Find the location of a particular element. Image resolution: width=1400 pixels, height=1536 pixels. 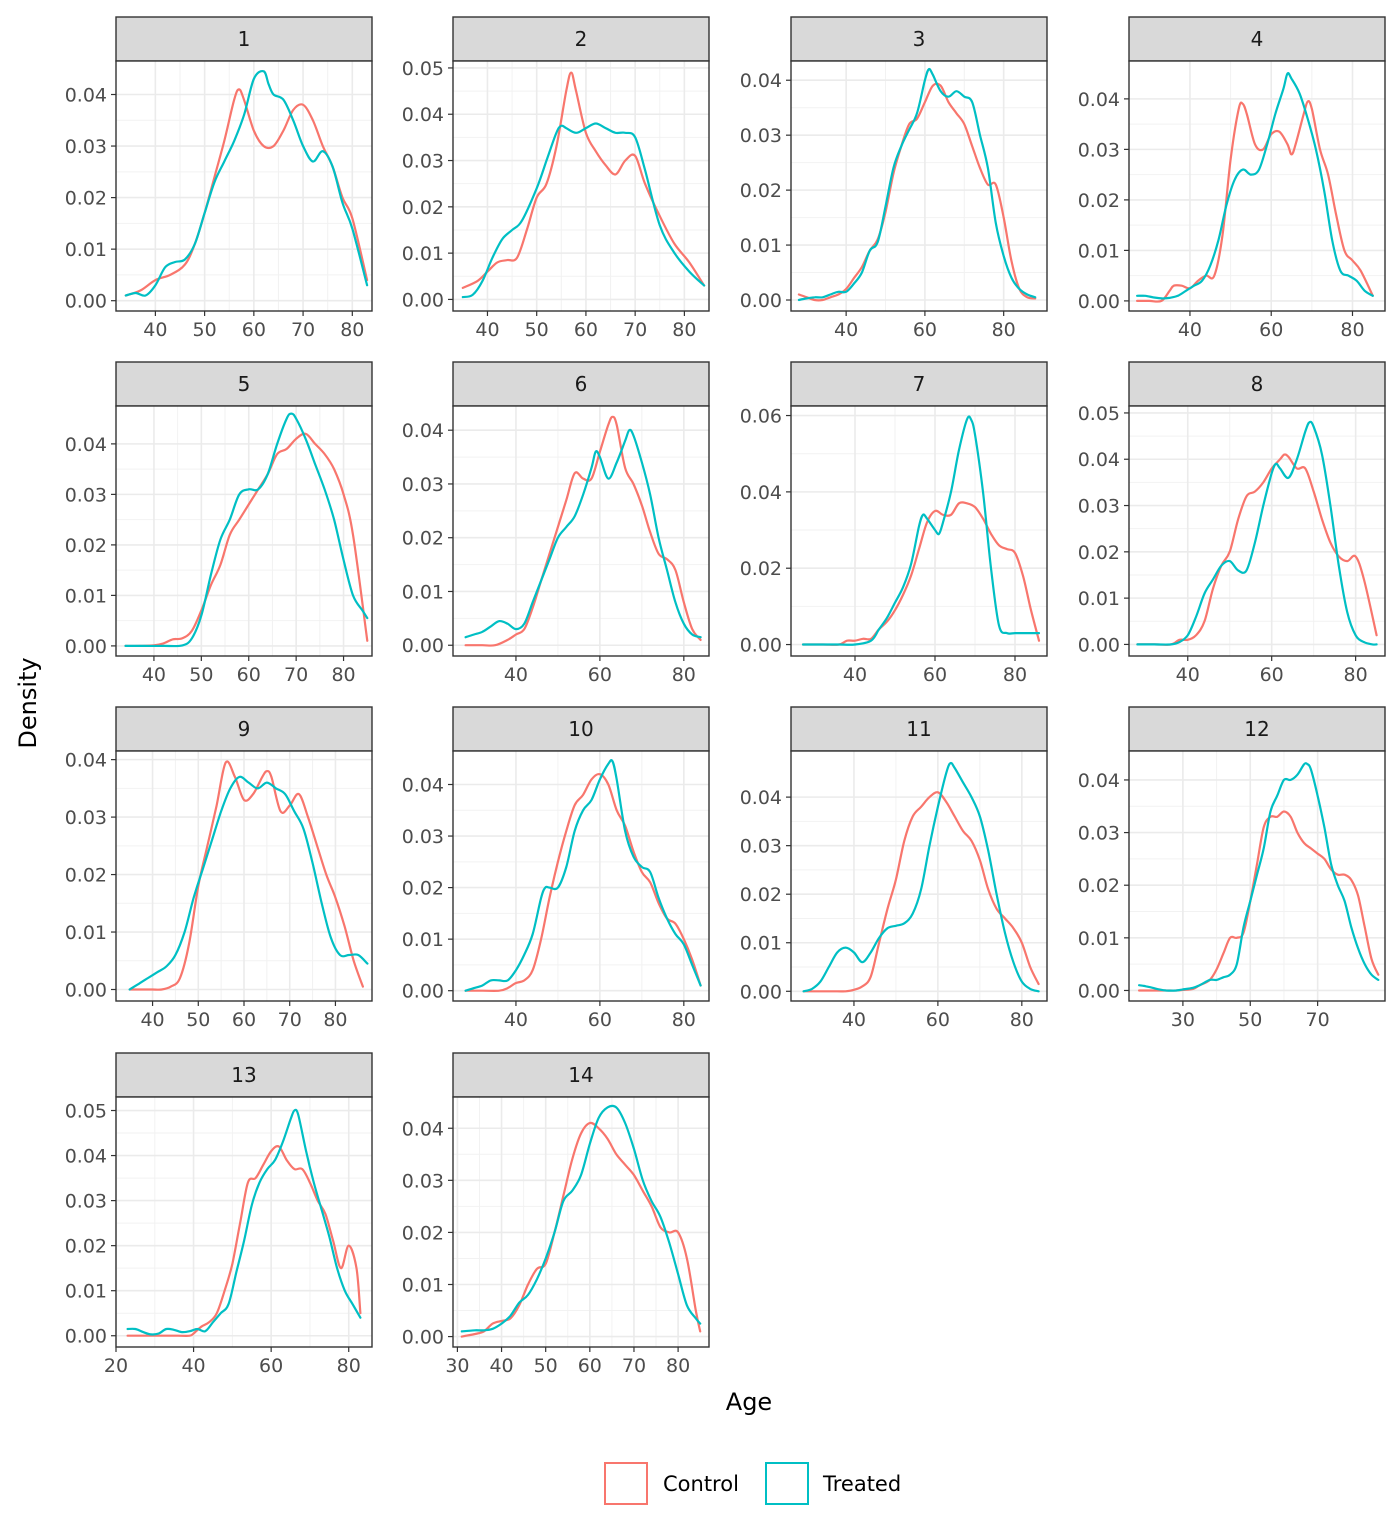

facet-panel-9: 9 40 50 60 70 80 0.00 0.01 0.02 0.03 0.04 is located at coordinates (219, 868).